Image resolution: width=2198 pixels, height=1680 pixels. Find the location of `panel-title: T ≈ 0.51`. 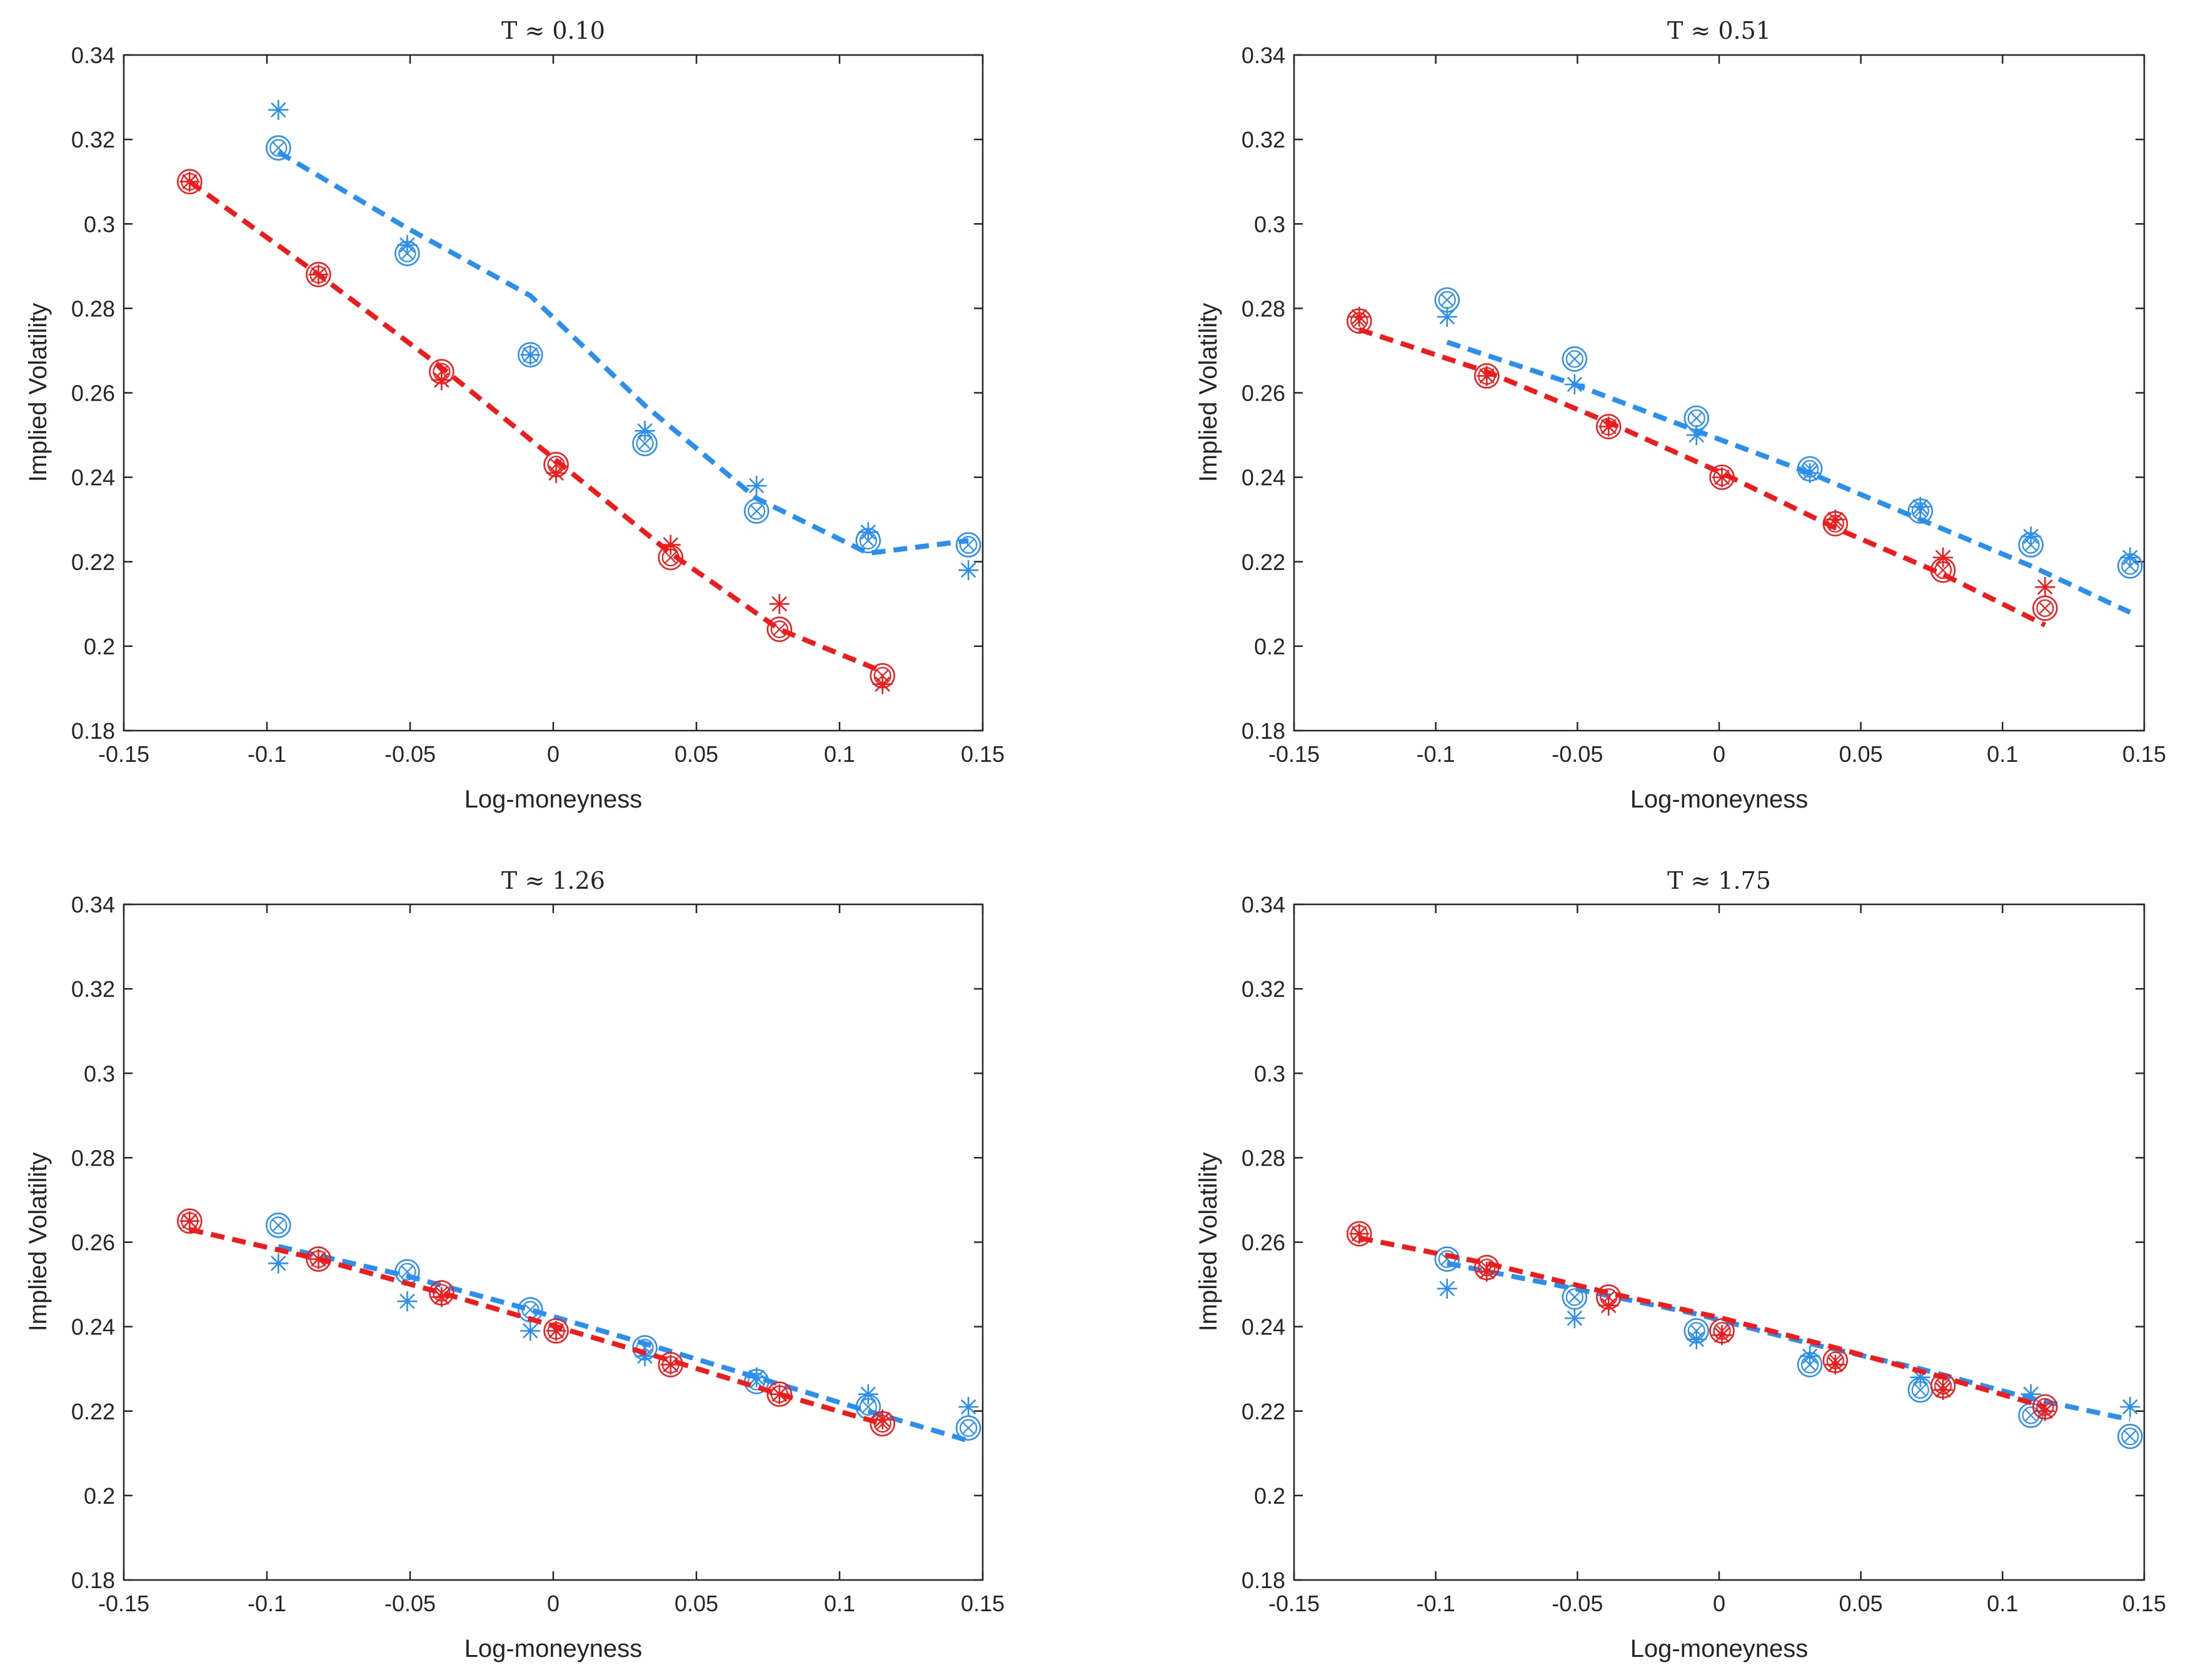

panel-title: T ≈ 0.51 is located at coordinates (1719, 31).